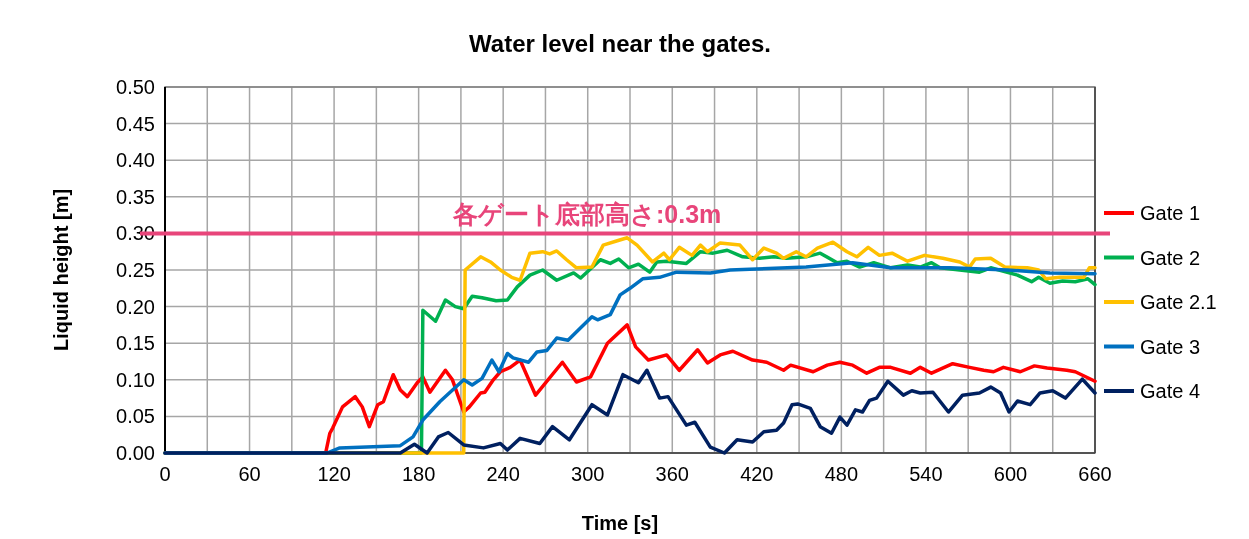 Image resolution: width=1249 pixels, height=539 pixels. I want to click on y-tick-label: 0.10, so click(135, 379).